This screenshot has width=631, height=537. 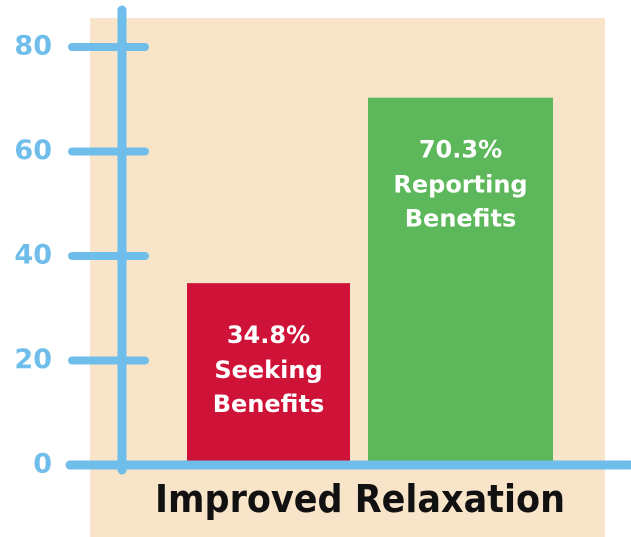 I want to click on y-tick-label: 20, so click(x=33, y=359).